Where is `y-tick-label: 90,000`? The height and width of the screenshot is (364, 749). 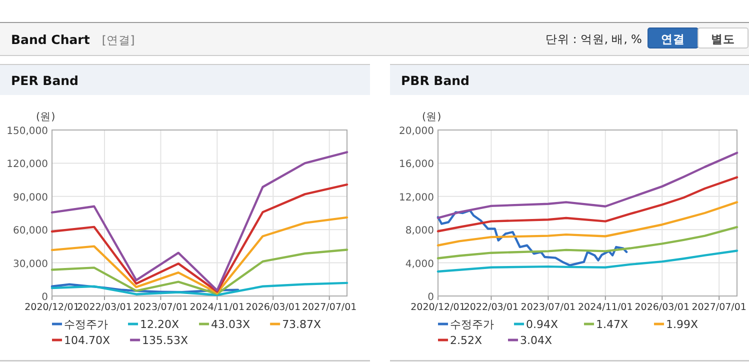 y-tick-label: 90,000 is located at coordinates (30, 198).